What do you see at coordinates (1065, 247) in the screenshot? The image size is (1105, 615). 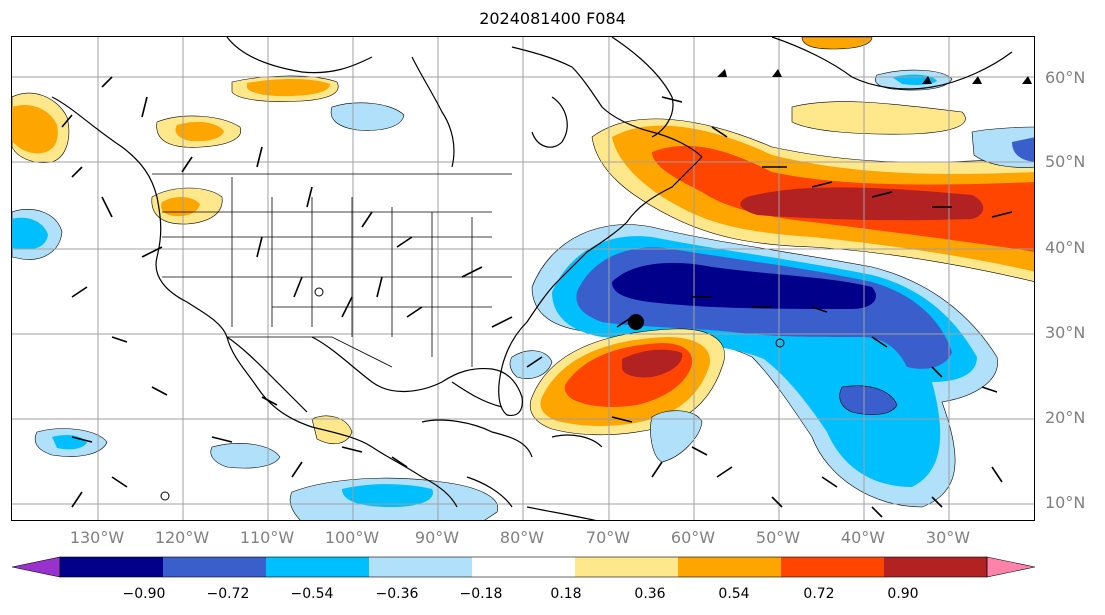 I see `lat-label-40n: 40°N` at bounding box center [1065, 247].